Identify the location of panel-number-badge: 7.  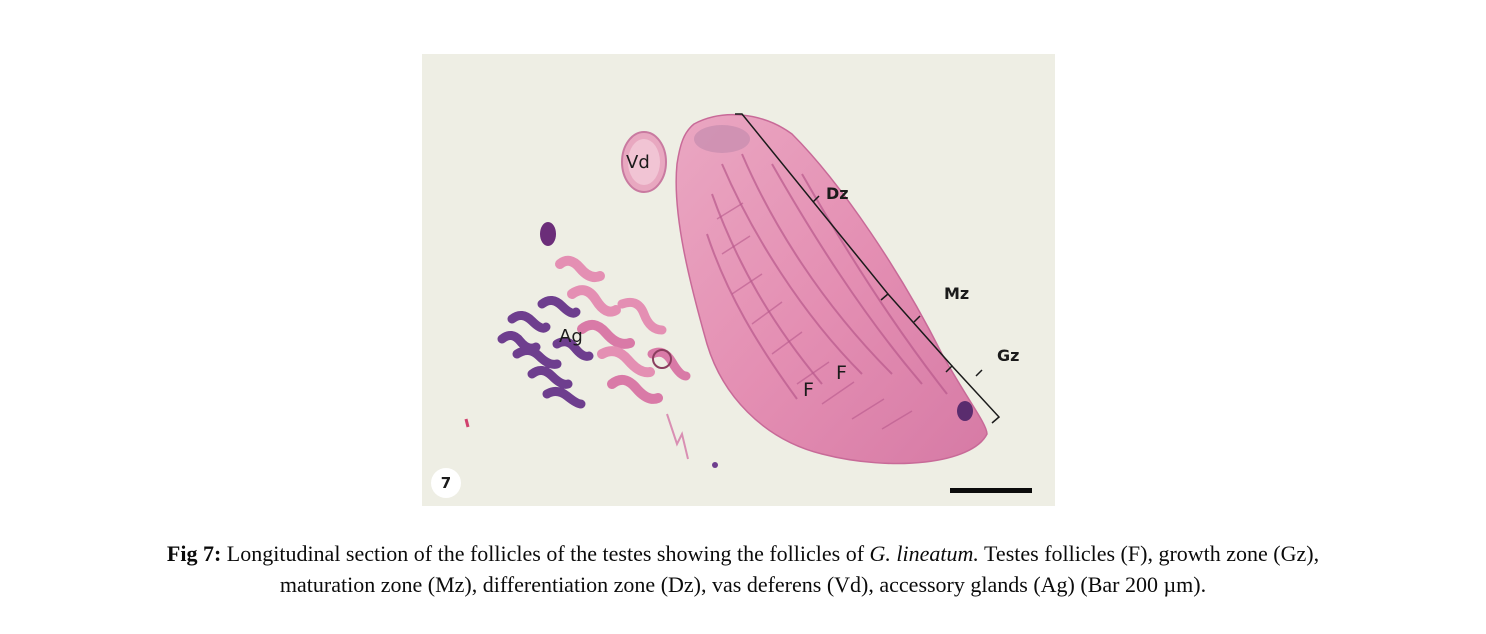
(446, 483).